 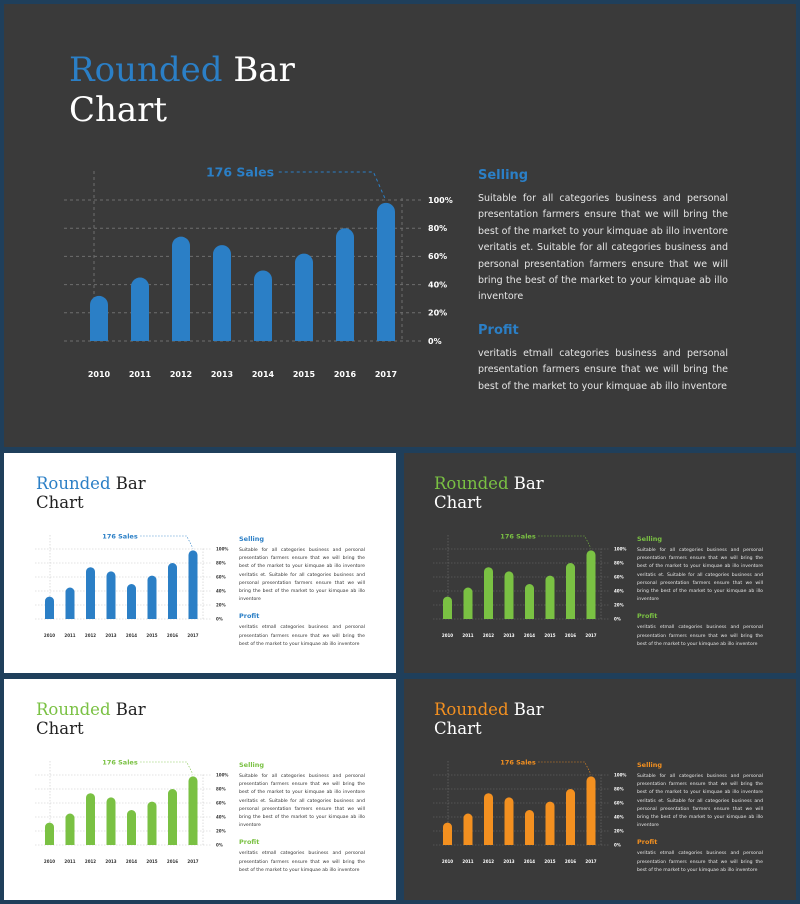 What do you see at coordinates (619, 830) in the screenshot?
I see `y-tick-label: 20%` at bounding box center [619, 830].